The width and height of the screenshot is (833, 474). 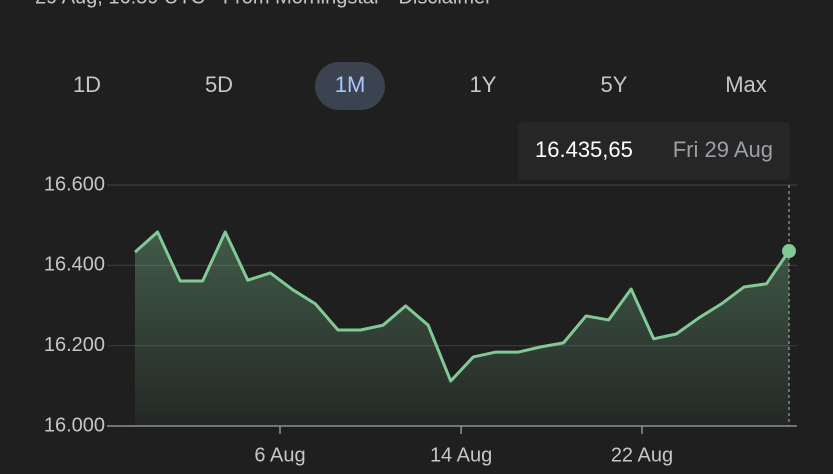 I want to click on x-tick-label: 22 Aug, so click(x=642, y=455).